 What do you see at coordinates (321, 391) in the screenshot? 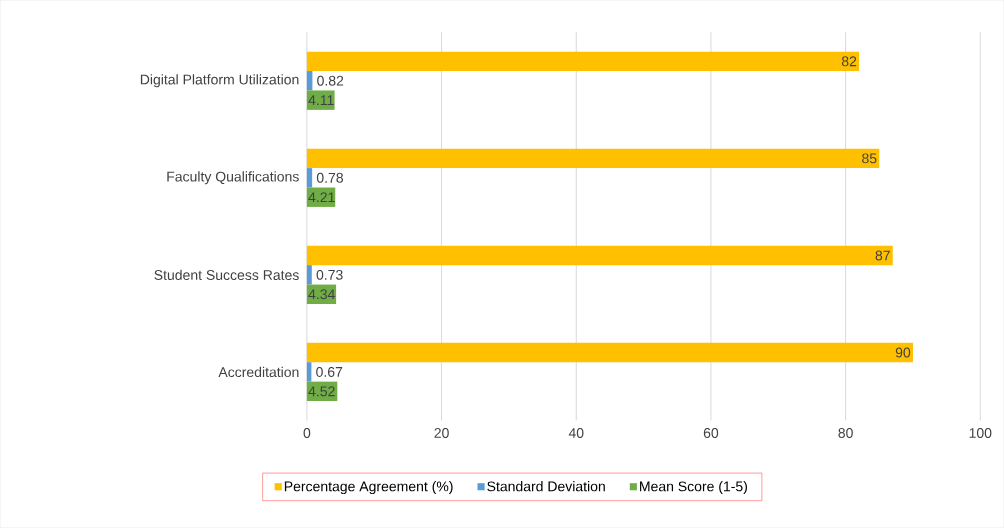
I see `data-label: 4.52` at bounding box center [321, 391].